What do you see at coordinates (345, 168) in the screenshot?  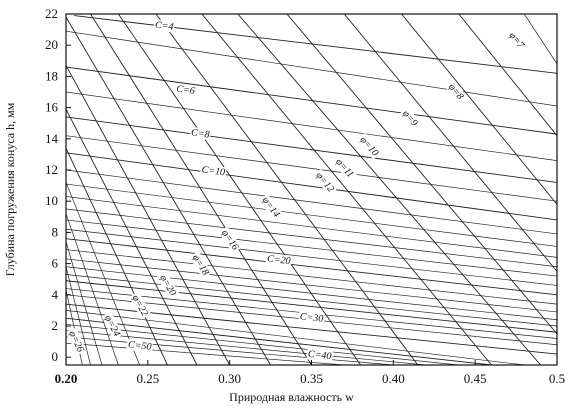 I see `phi-label-11-bg` at bounding box center [345, 168].